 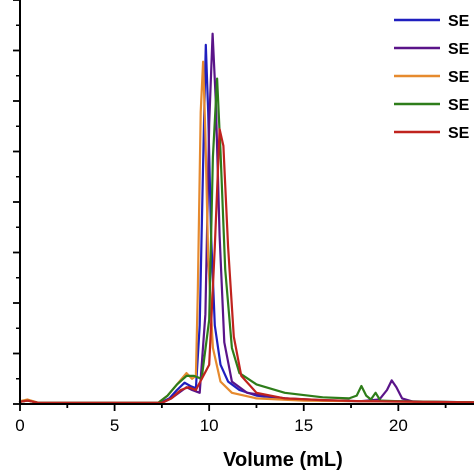 What do you see at coordinates (432, 77) in the screenshot?
I see `legend: SE SE SE SE SE` at bounding box center [432, 77].